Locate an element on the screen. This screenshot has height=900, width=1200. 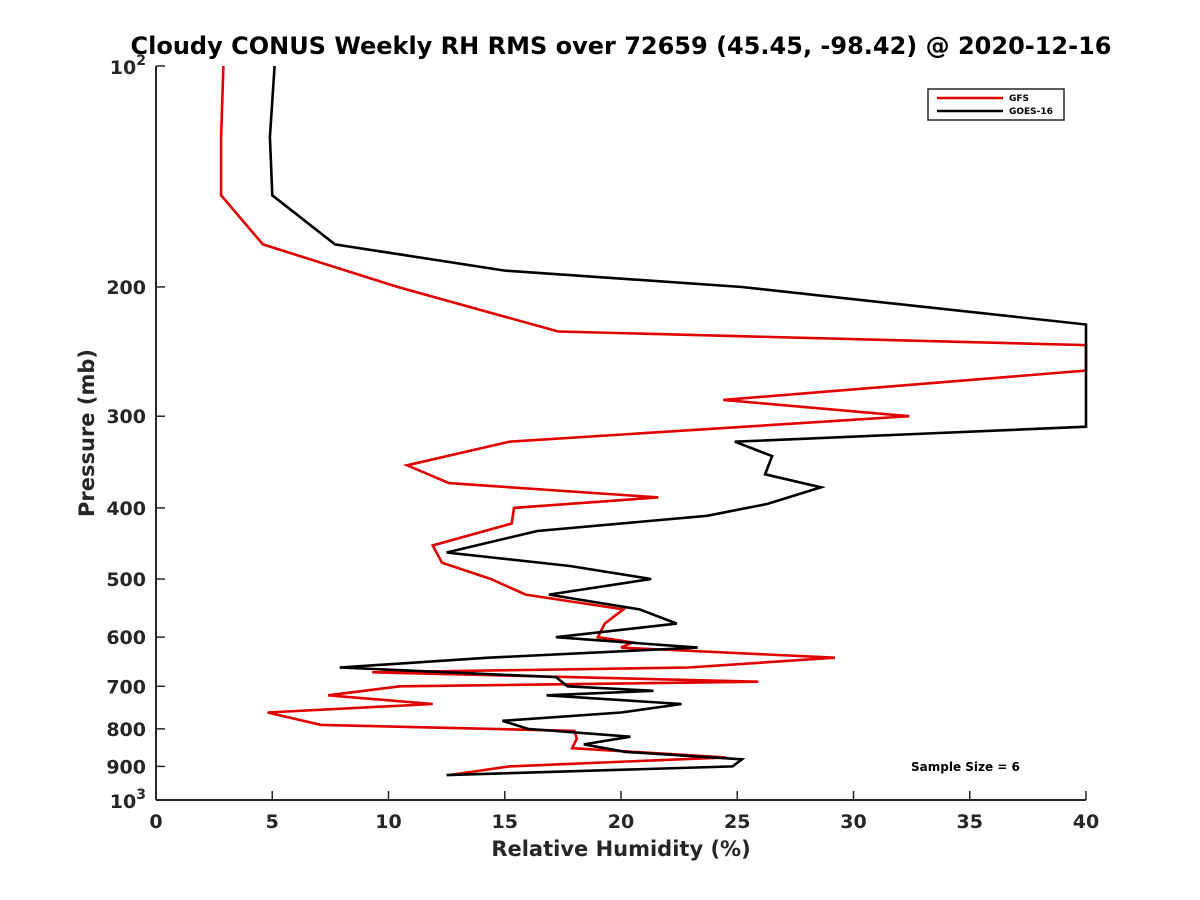
y-tick-label: 700 is located at coordinates (126, 687).